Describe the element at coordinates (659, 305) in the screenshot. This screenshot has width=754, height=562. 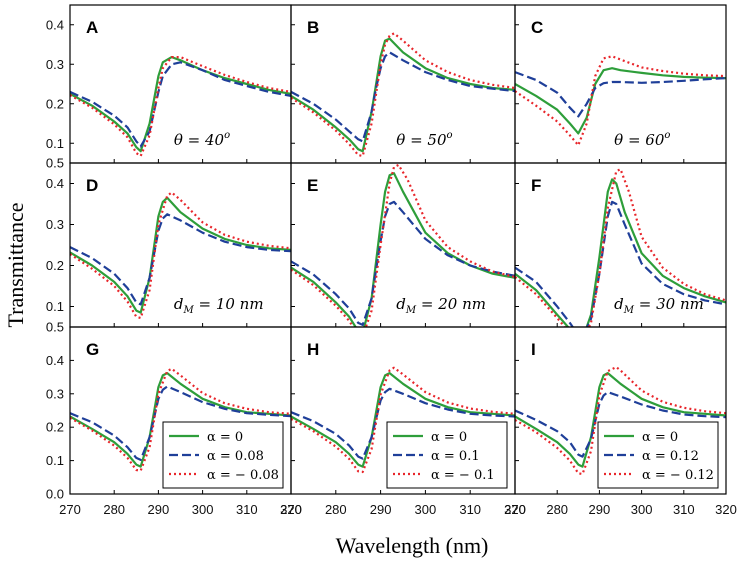
I see `panel-annotation: dM = 30 nm` at that location.